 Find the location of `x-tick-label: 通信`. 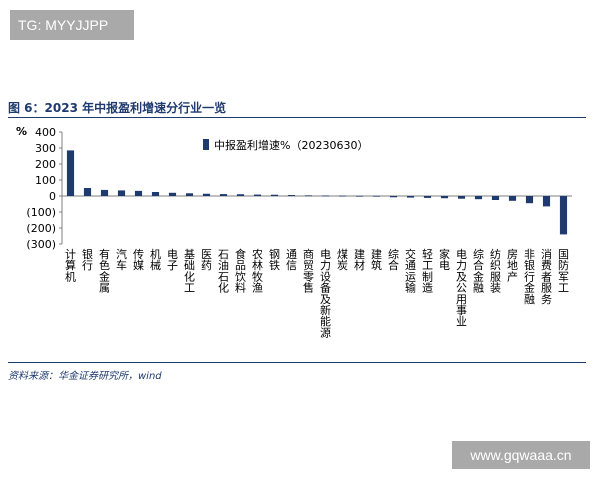

x-tick-label: 通信 is located at coordinates (291, 260).